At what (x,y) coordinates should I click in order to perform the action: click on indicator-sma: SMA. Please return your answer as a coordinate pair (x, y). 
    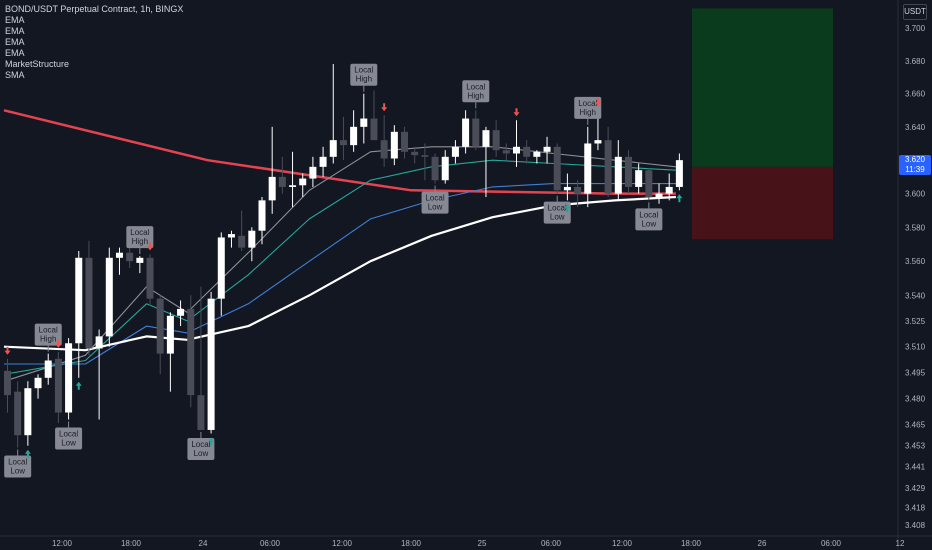
    Looking at the image, I should click on (15, 75).